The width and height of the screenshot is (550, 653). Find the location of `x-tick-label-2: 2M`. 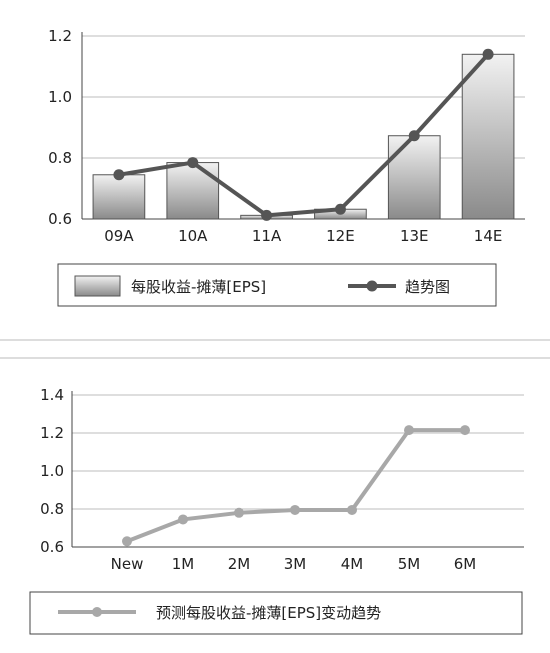

x-tick-label-2: 2M is located at coordinates (239, 564).